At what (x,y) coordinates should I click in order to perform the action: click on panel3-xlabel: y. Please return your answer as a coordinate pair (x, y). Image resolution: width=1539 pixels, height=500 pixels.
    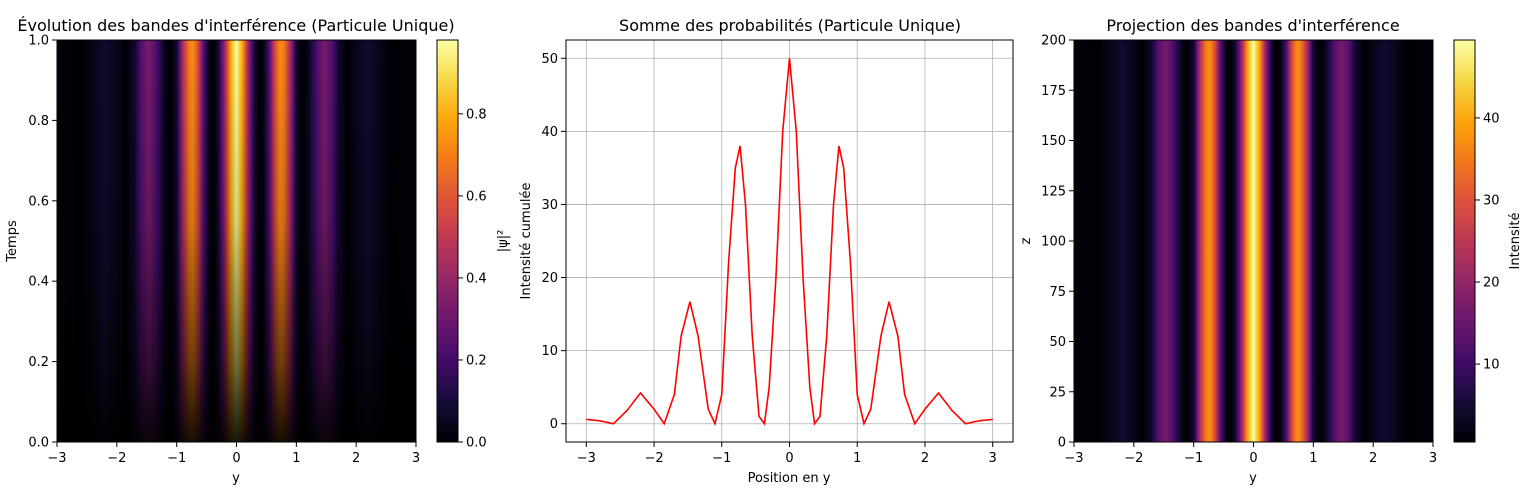
    Looking at the image, I should click on (1253, 478).